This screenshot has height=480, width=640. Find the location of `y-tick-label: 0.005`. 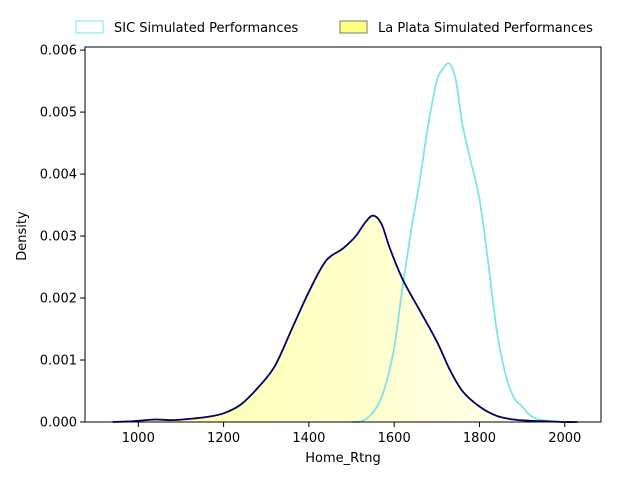

y-tick-label: 0.005 is located at coordinates (58, 113).